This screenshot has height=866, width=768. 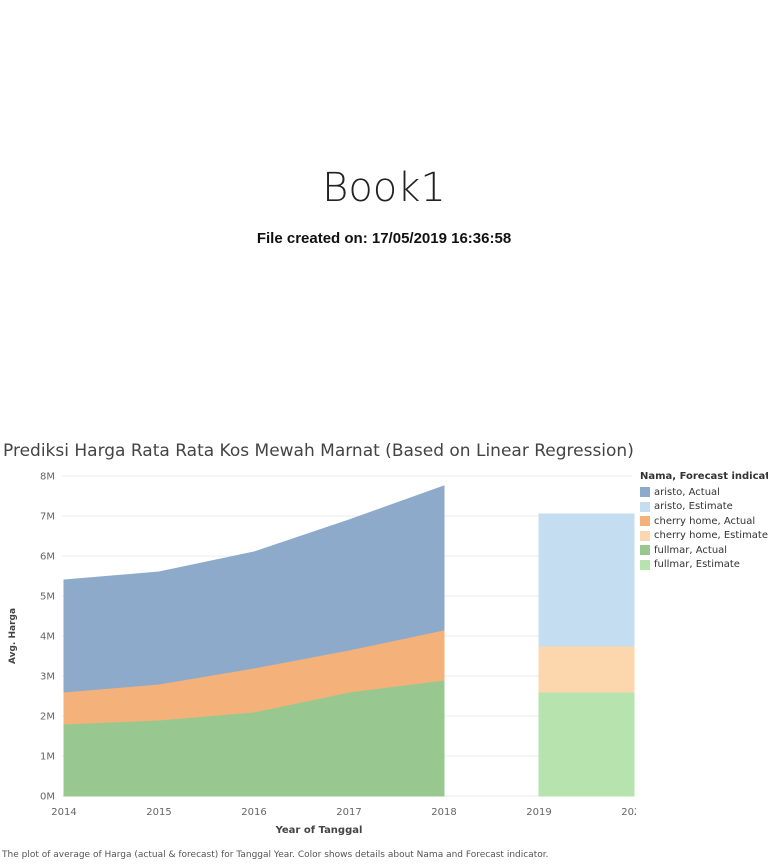 I want to click on legend-label: cherry home, Actual, so click(x=705, y=521).